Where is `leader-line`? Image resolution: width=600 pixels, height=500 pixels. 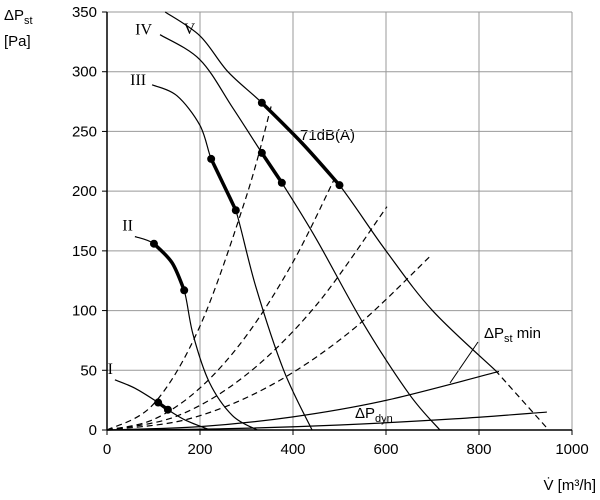 leader-line is located at coordinates (464, 362).